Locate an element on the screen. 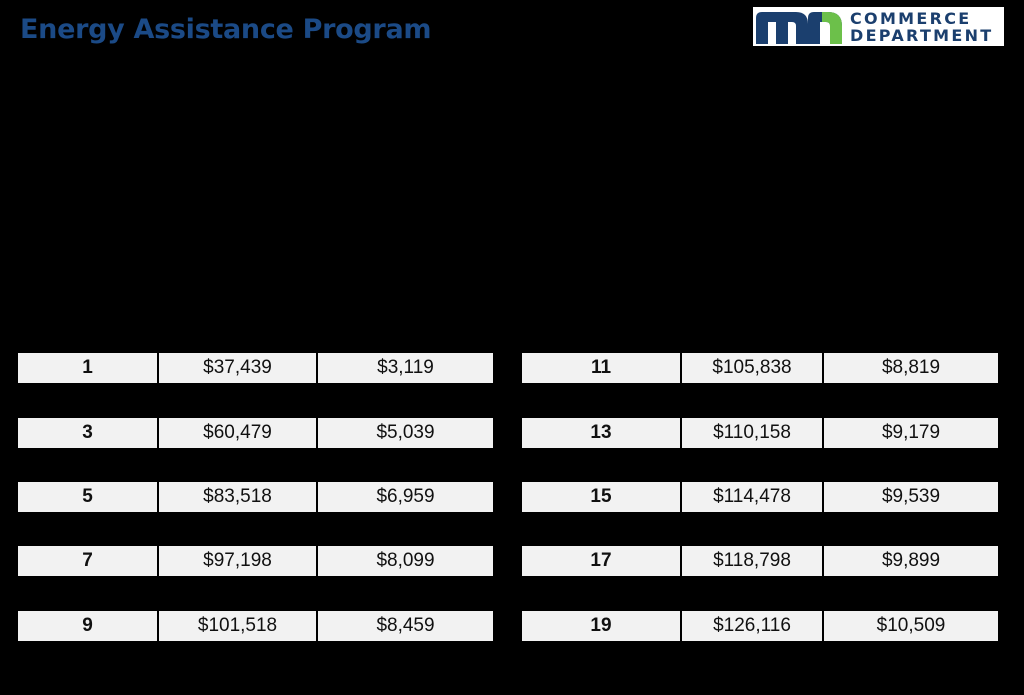 This screenshot has width=1024, height=695. table-row: 5 $83,518 $6,959 is located at coordinates (256, 497).